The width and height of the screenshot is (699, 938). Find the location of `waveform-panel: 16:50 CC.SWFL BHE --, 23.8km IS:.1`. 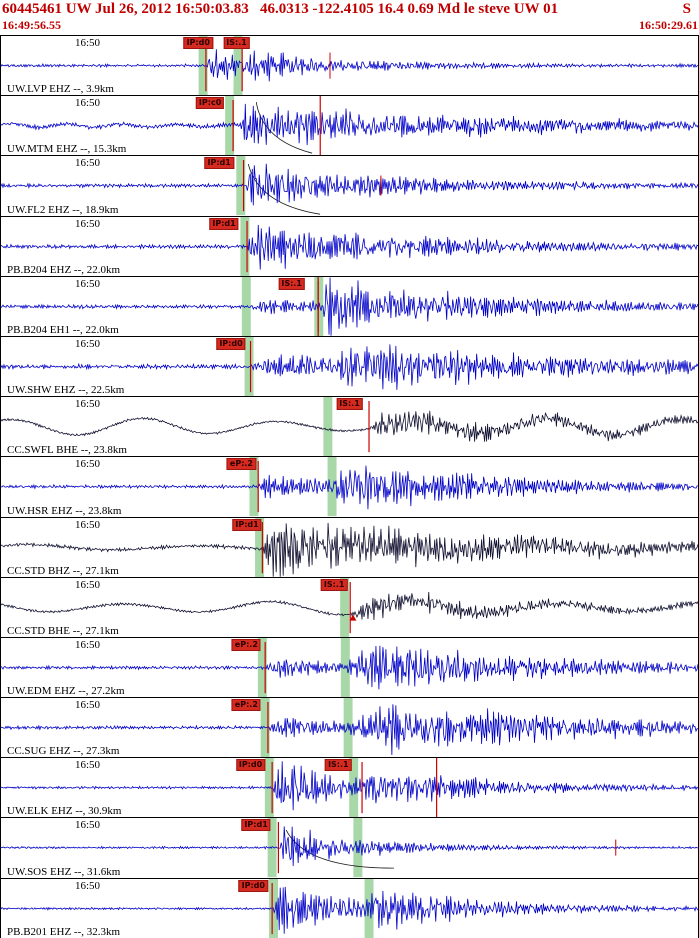

waveform-panel: 16:50 CC.SWFL BHE --, 23.8km IS:.1 is located at coordinates (349, 426).